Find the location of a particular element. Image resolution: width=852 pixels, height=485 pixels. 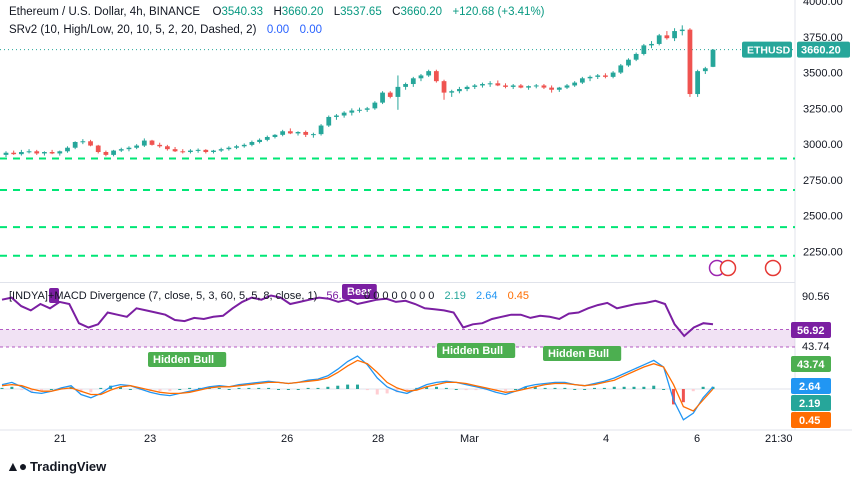

oscillator-value-box is located at coordinates (811, 330).